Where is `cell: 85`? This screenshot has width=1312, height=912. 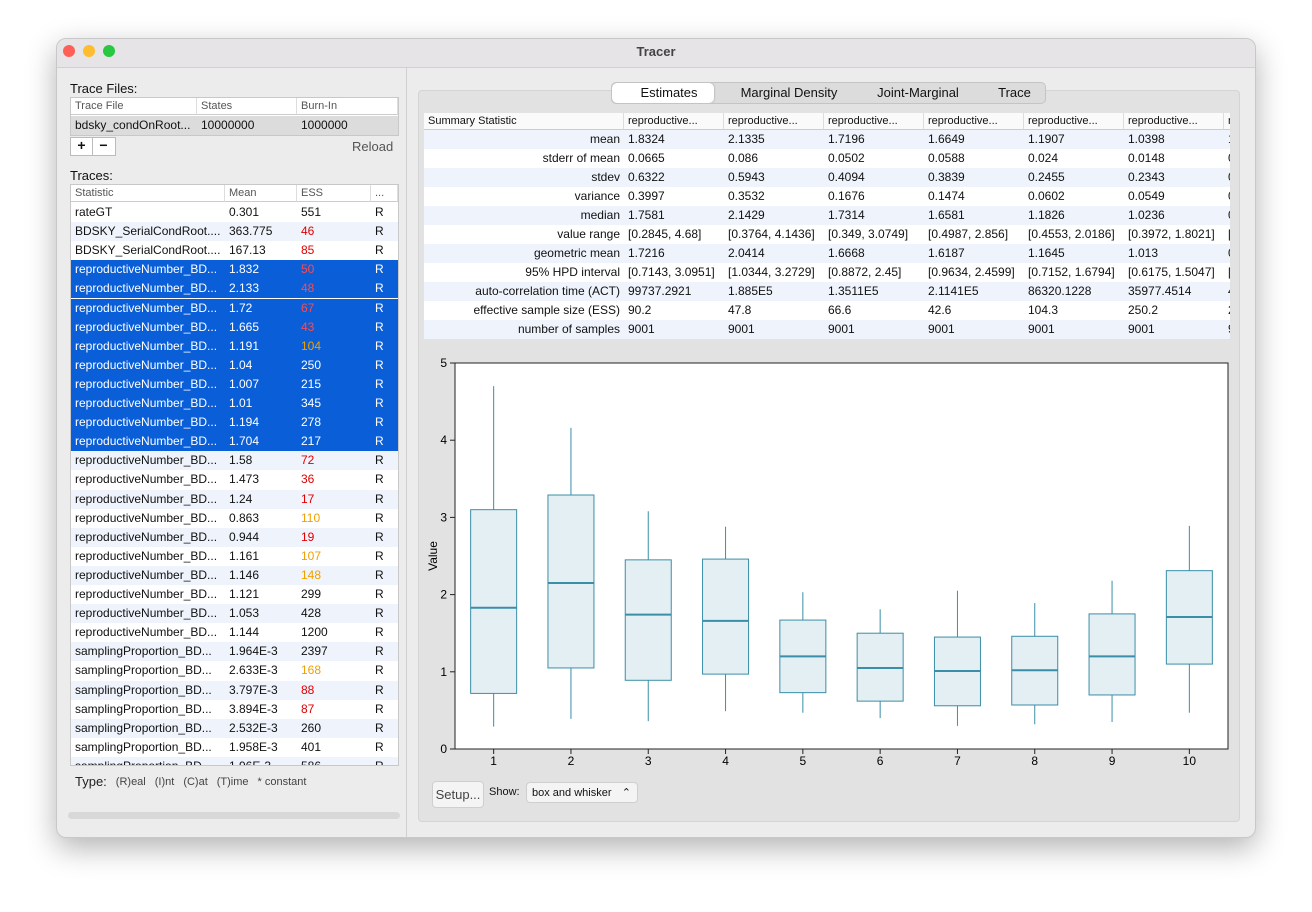 cell: 85 is located at coordinates (308, 250).